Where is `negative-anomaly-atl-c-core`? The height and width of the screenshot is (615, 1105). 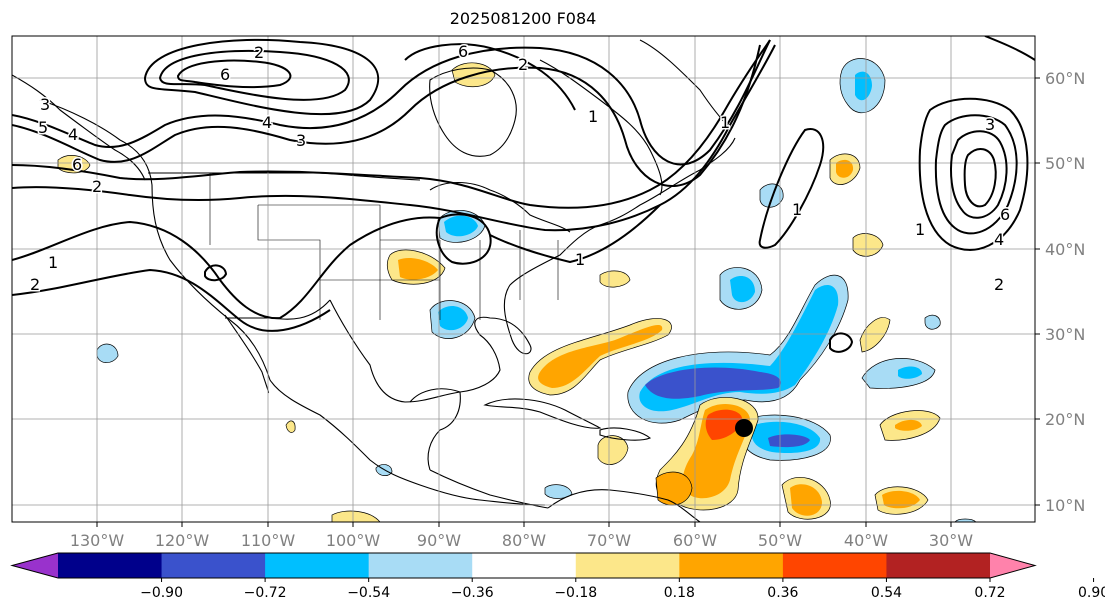
negative-anomaly-atl-c-core is located at coordinates (910, 372).